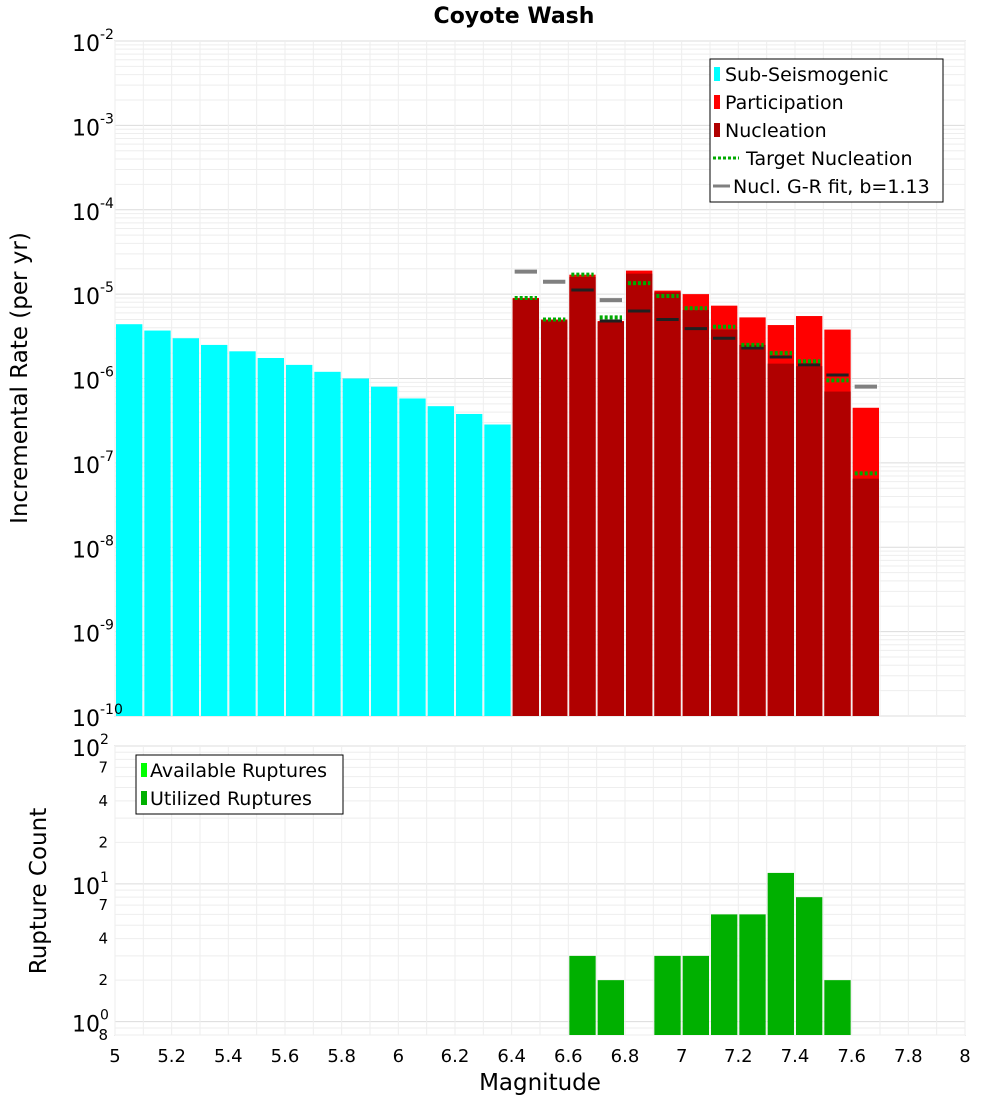  Describe the element at coordinates (539, 1056) in the screenshot. I see `count-x-ticks: 5 5.2 5.4 5.6 5.8 6 6.2 6.4 6.6 6.8 7 7.2 7.4 7.6 7.8 8` at that location.